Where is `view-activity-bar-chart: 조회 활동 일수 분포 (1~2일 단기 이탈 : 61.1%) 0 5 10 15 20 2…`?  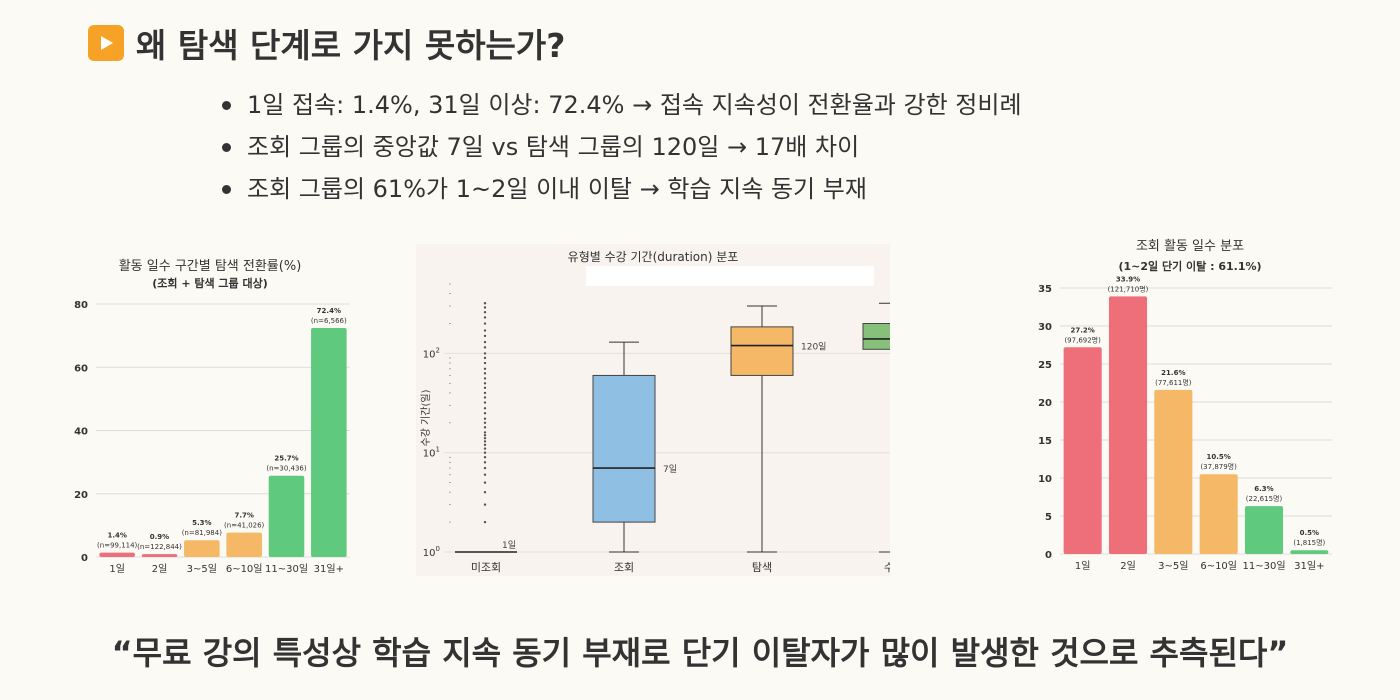
view-activity-bar-chart: 조회 활동 일수 분포 (1~2일 단기 이탈 : 61.1%) 0 5 10 15 20 2… is located at coordinates (1185, 405).